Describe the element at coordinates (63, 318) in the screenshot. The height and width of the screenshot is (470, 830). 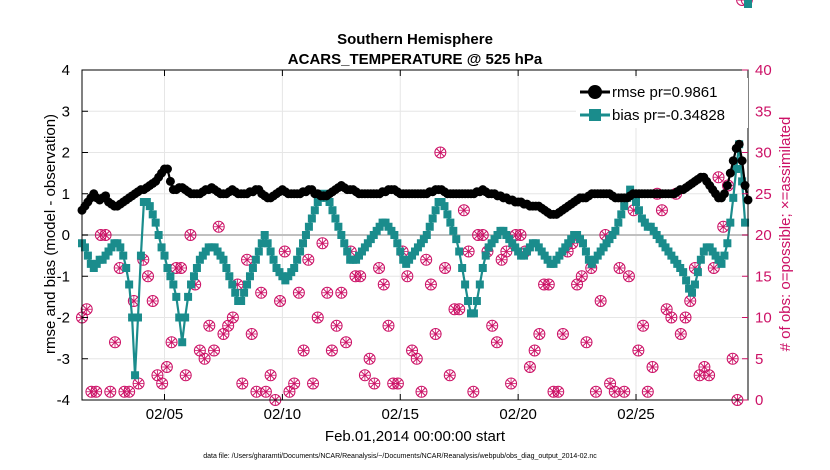
I see `y-tick-label: -2` at that location.